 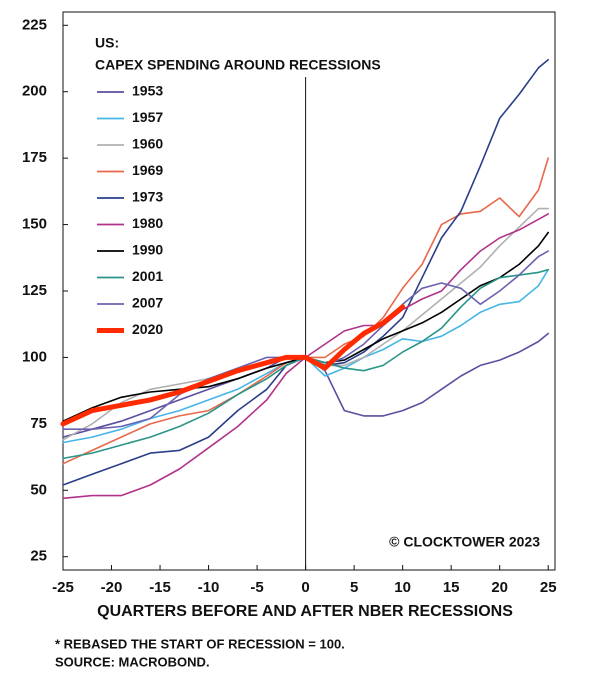 What do you see at coordinates (34, 91) in the screenshot?
I see `y-tick-label: 200` at bounding box center [34, 91].